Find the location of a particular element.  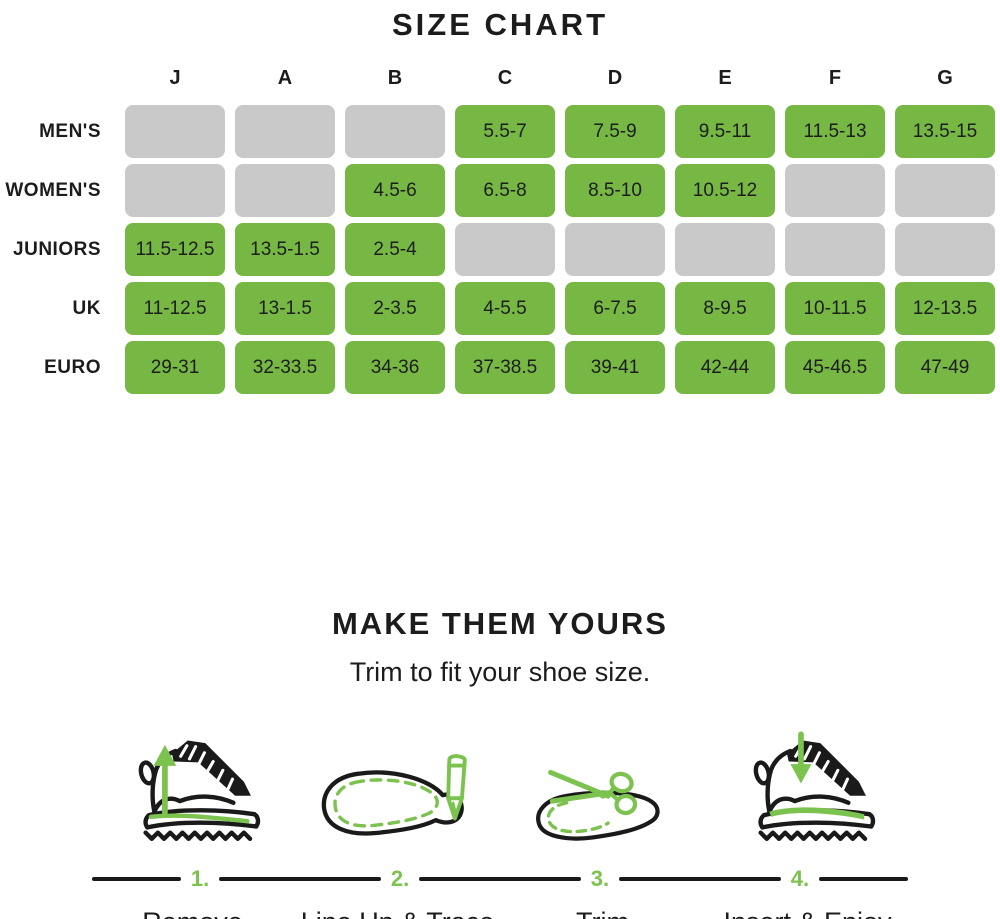

size-cell-juniors-d is located at coordinates (615, 249).